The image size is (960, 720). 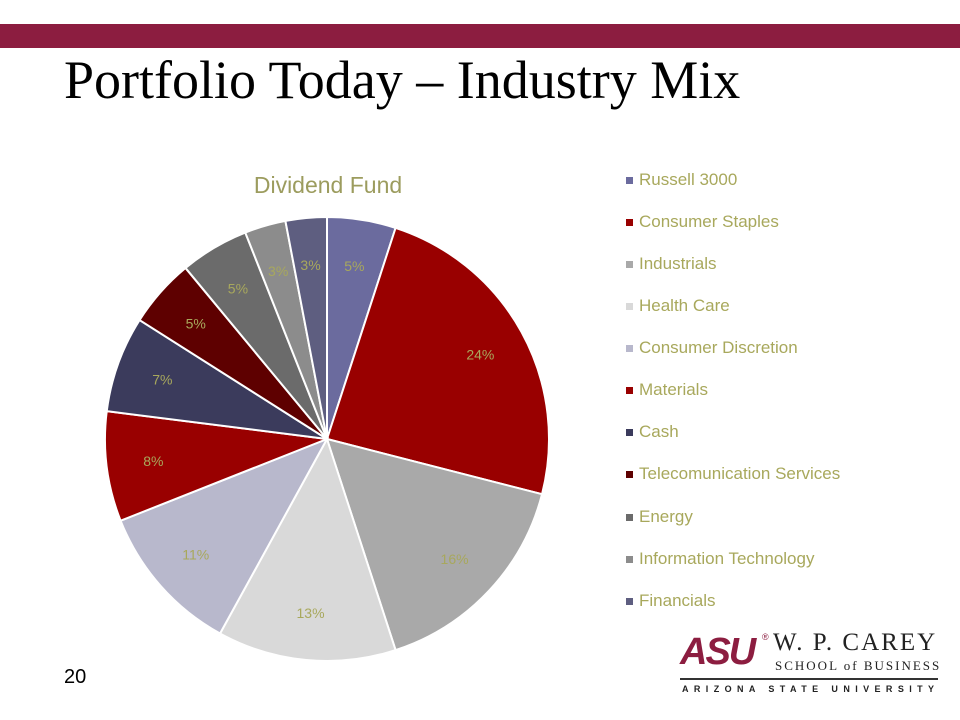 What do you see at coordinates (678, 263) in the screenshot?
I see `legend-label: Industrials` at bounding box center [678, 263].